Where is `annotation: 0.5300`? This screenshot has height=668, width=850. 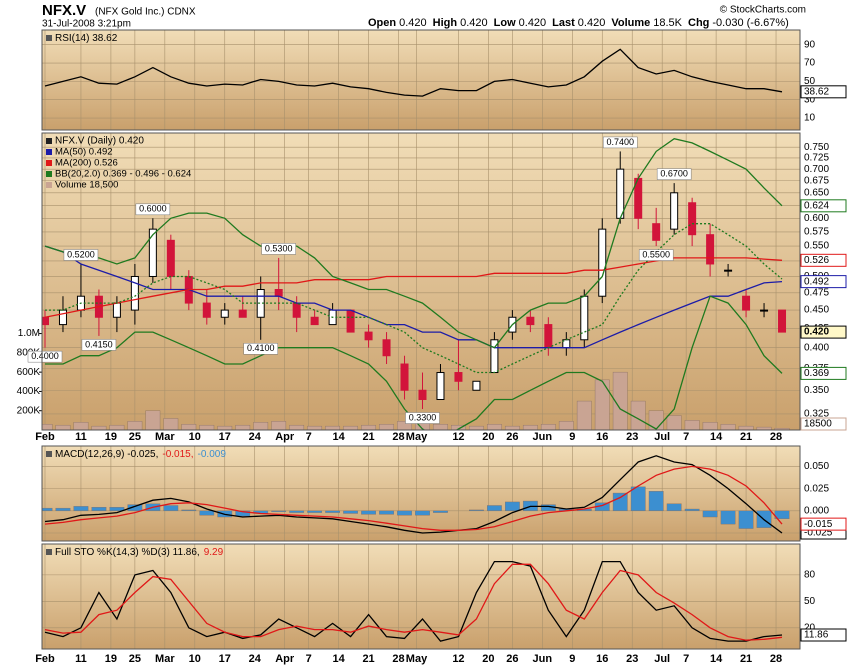
annotation: 0.5300 is located at coordinates (279, 248).